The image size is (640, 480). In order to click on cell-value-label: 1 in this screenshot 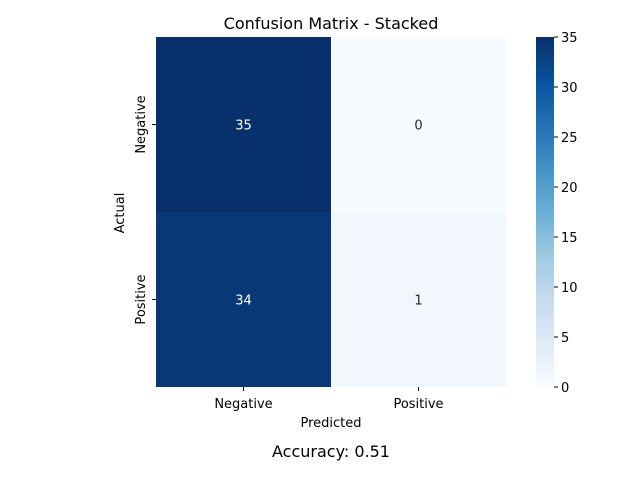, I will do `click(418, 301)`.